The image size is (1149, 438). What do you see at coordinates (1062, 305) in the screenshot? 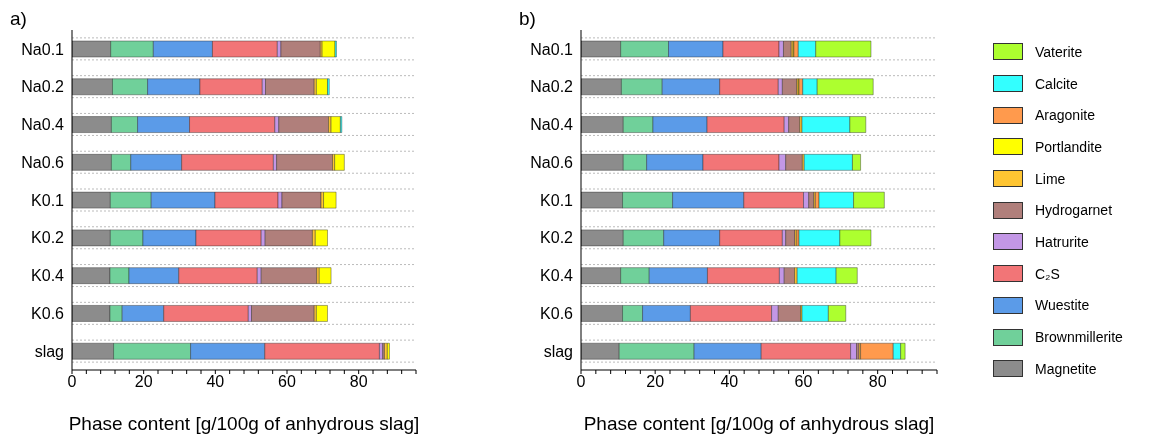
I see `legend-label: Wuestite` at bounding box center [1062, 305].